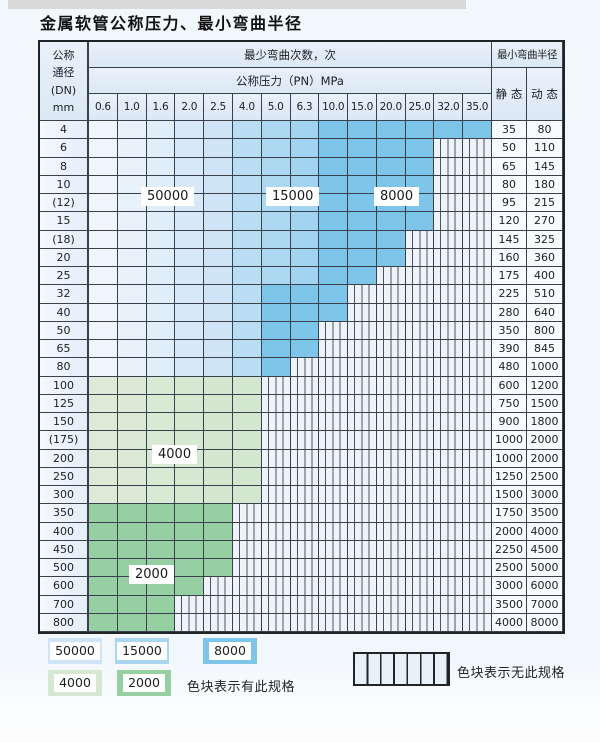 This screenshot has width=600, height=743. I want to click on dn-cell: 150, so click(64, 422).